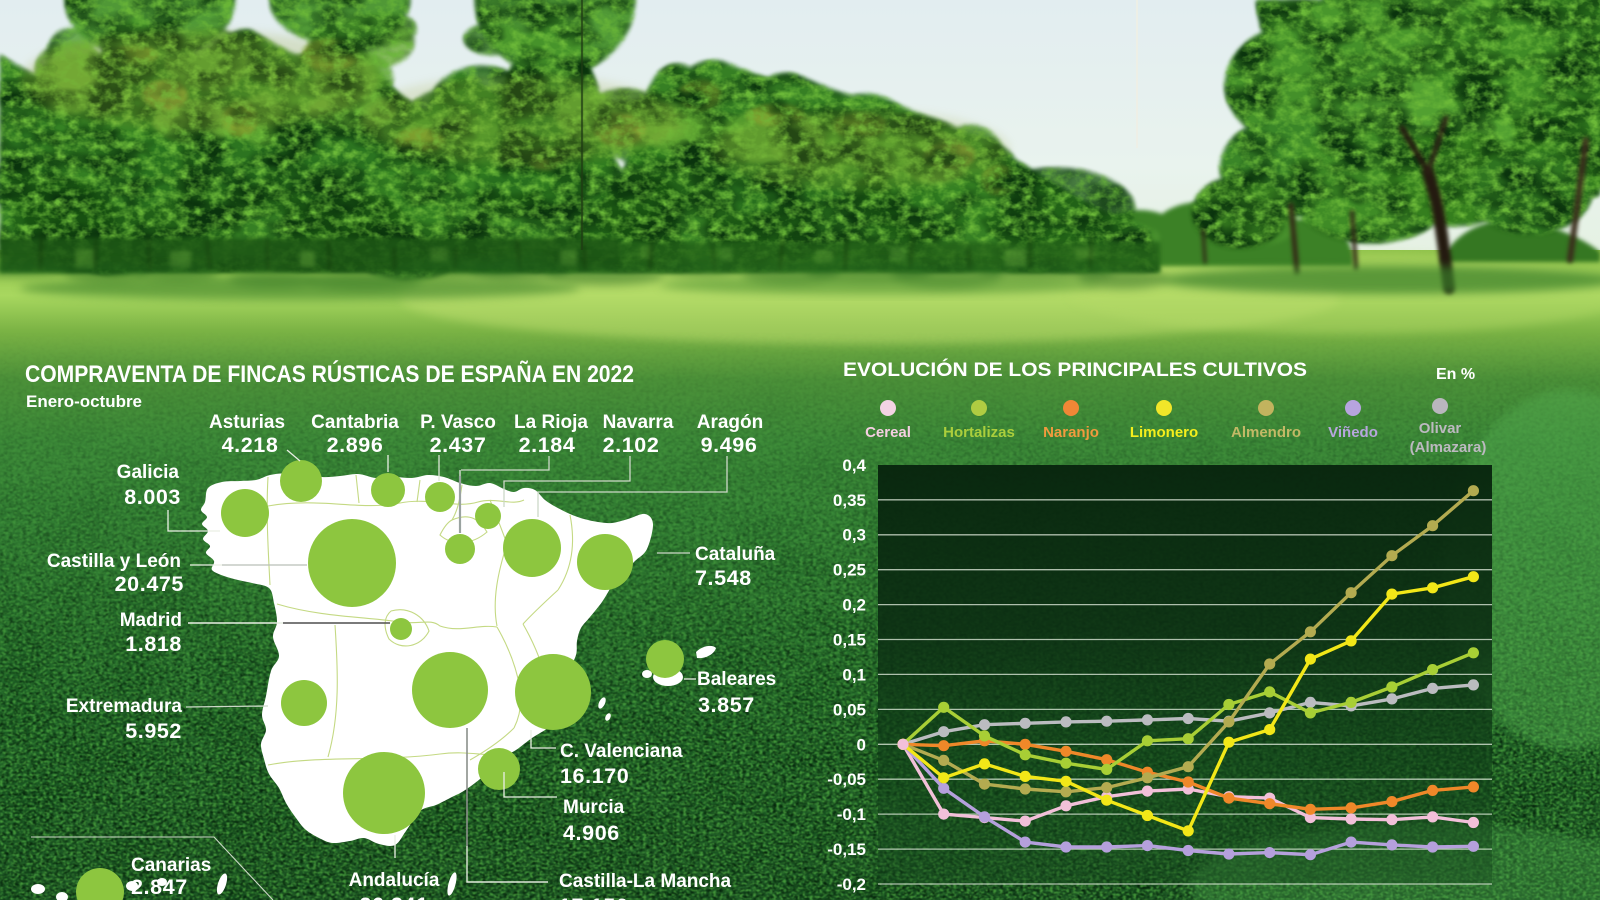 The height and width of the screenshot is (900, 1600). What do you see at coordinates (551, 422) in the screenshot?
I see `svg-text: La Rioja` at bounding box center [551, 422].